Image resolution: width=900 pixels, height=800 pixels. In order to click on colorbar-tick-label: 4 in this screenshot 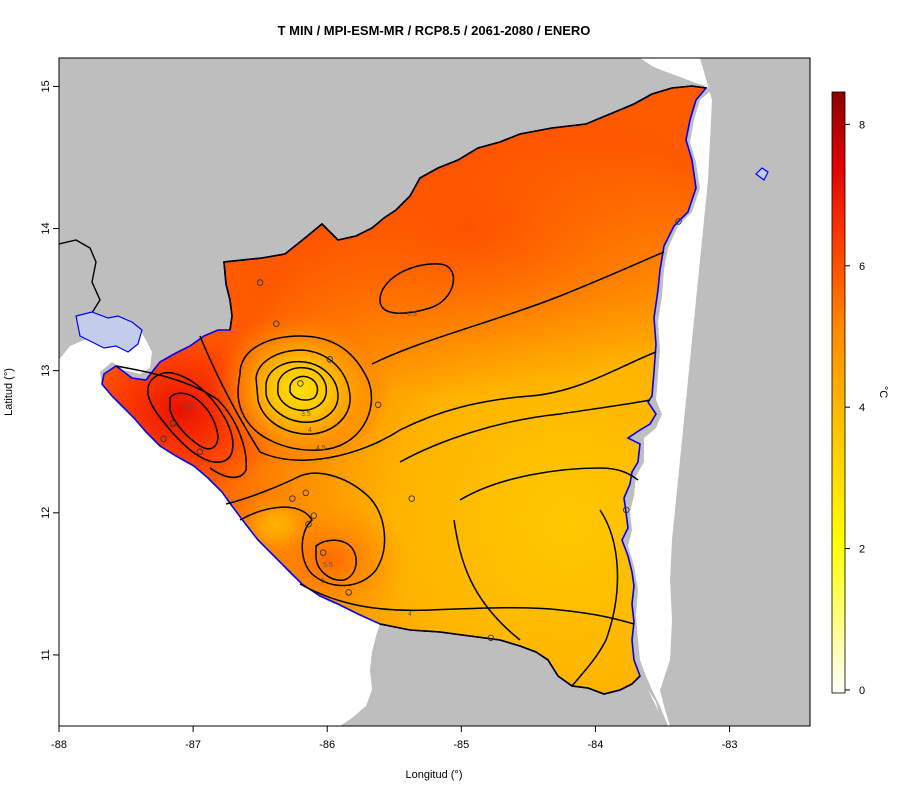, I will do `click(862, 408)`.